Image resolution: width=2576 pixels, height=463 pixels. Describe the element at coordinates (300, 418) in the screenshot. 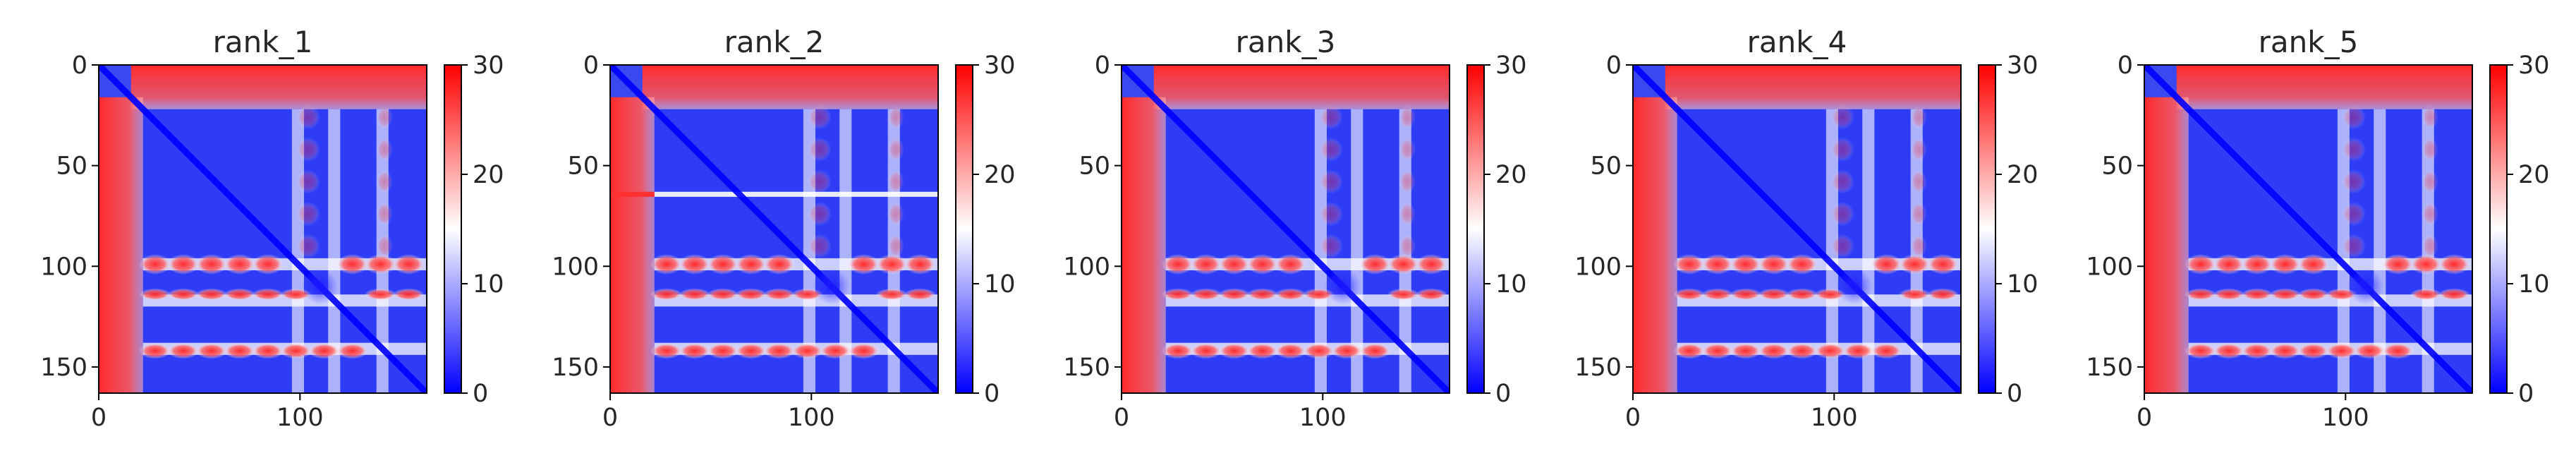

I see `x-tick-label: 100` at that location.